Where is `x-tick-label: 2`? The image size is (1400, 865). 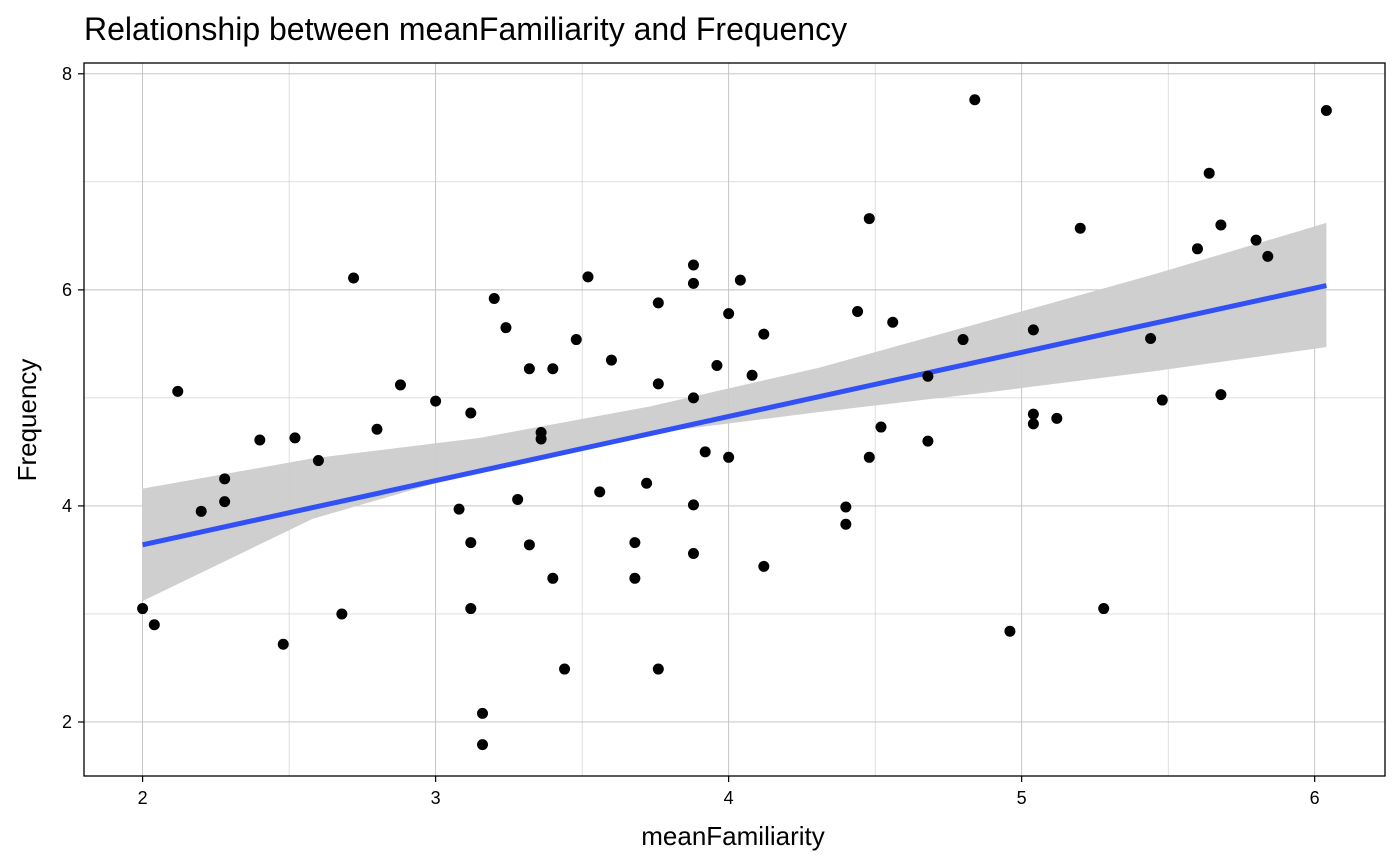 x-tick-label: 2 is located at coordinates (143, 798).